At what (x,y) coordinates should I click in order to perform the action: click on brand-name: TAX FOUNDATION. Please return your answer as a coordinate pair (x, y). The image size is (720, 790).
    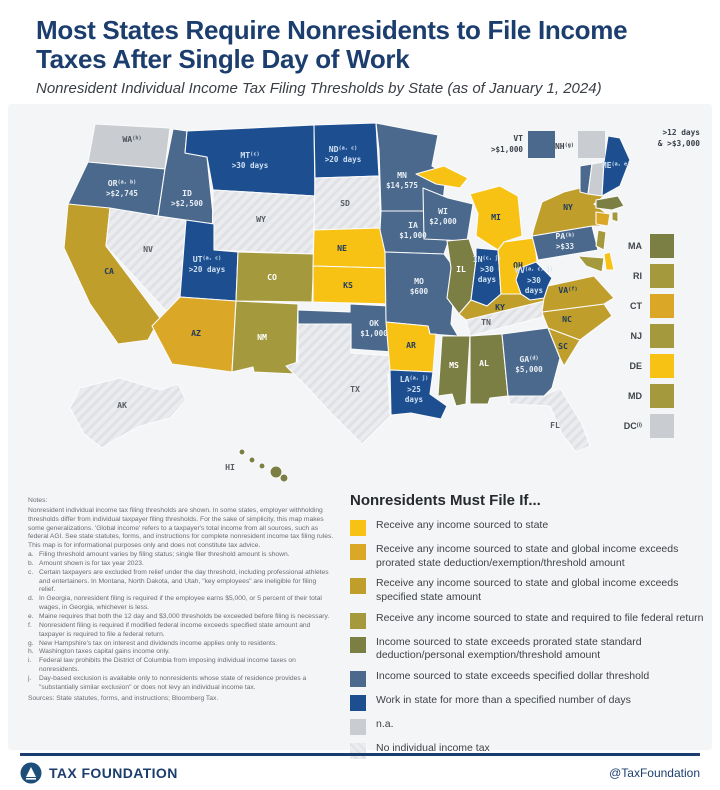
    Looking at the image, I should click on (113, 773).